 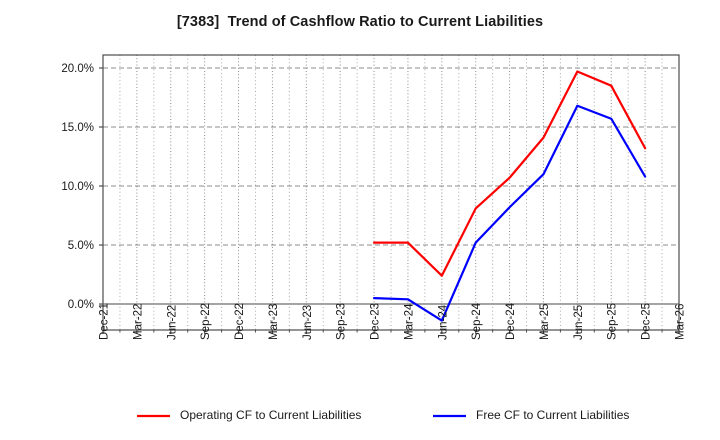 What do you see at coordinates (308, 322) in the screenshot?
I see `x-axis-tick-label: Jun-23` at bounding box center [308, 322].